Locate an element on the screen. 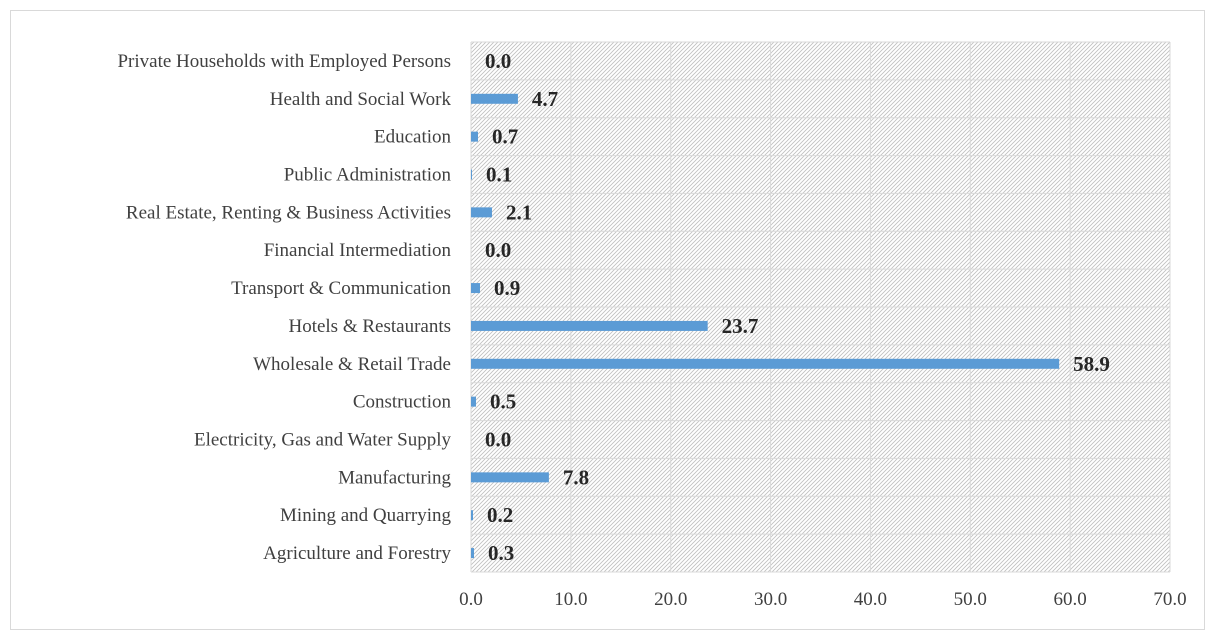 The height and width of the screenshot is (630, 1207). data-label: 0.1 is located at coordinates (499, 175).